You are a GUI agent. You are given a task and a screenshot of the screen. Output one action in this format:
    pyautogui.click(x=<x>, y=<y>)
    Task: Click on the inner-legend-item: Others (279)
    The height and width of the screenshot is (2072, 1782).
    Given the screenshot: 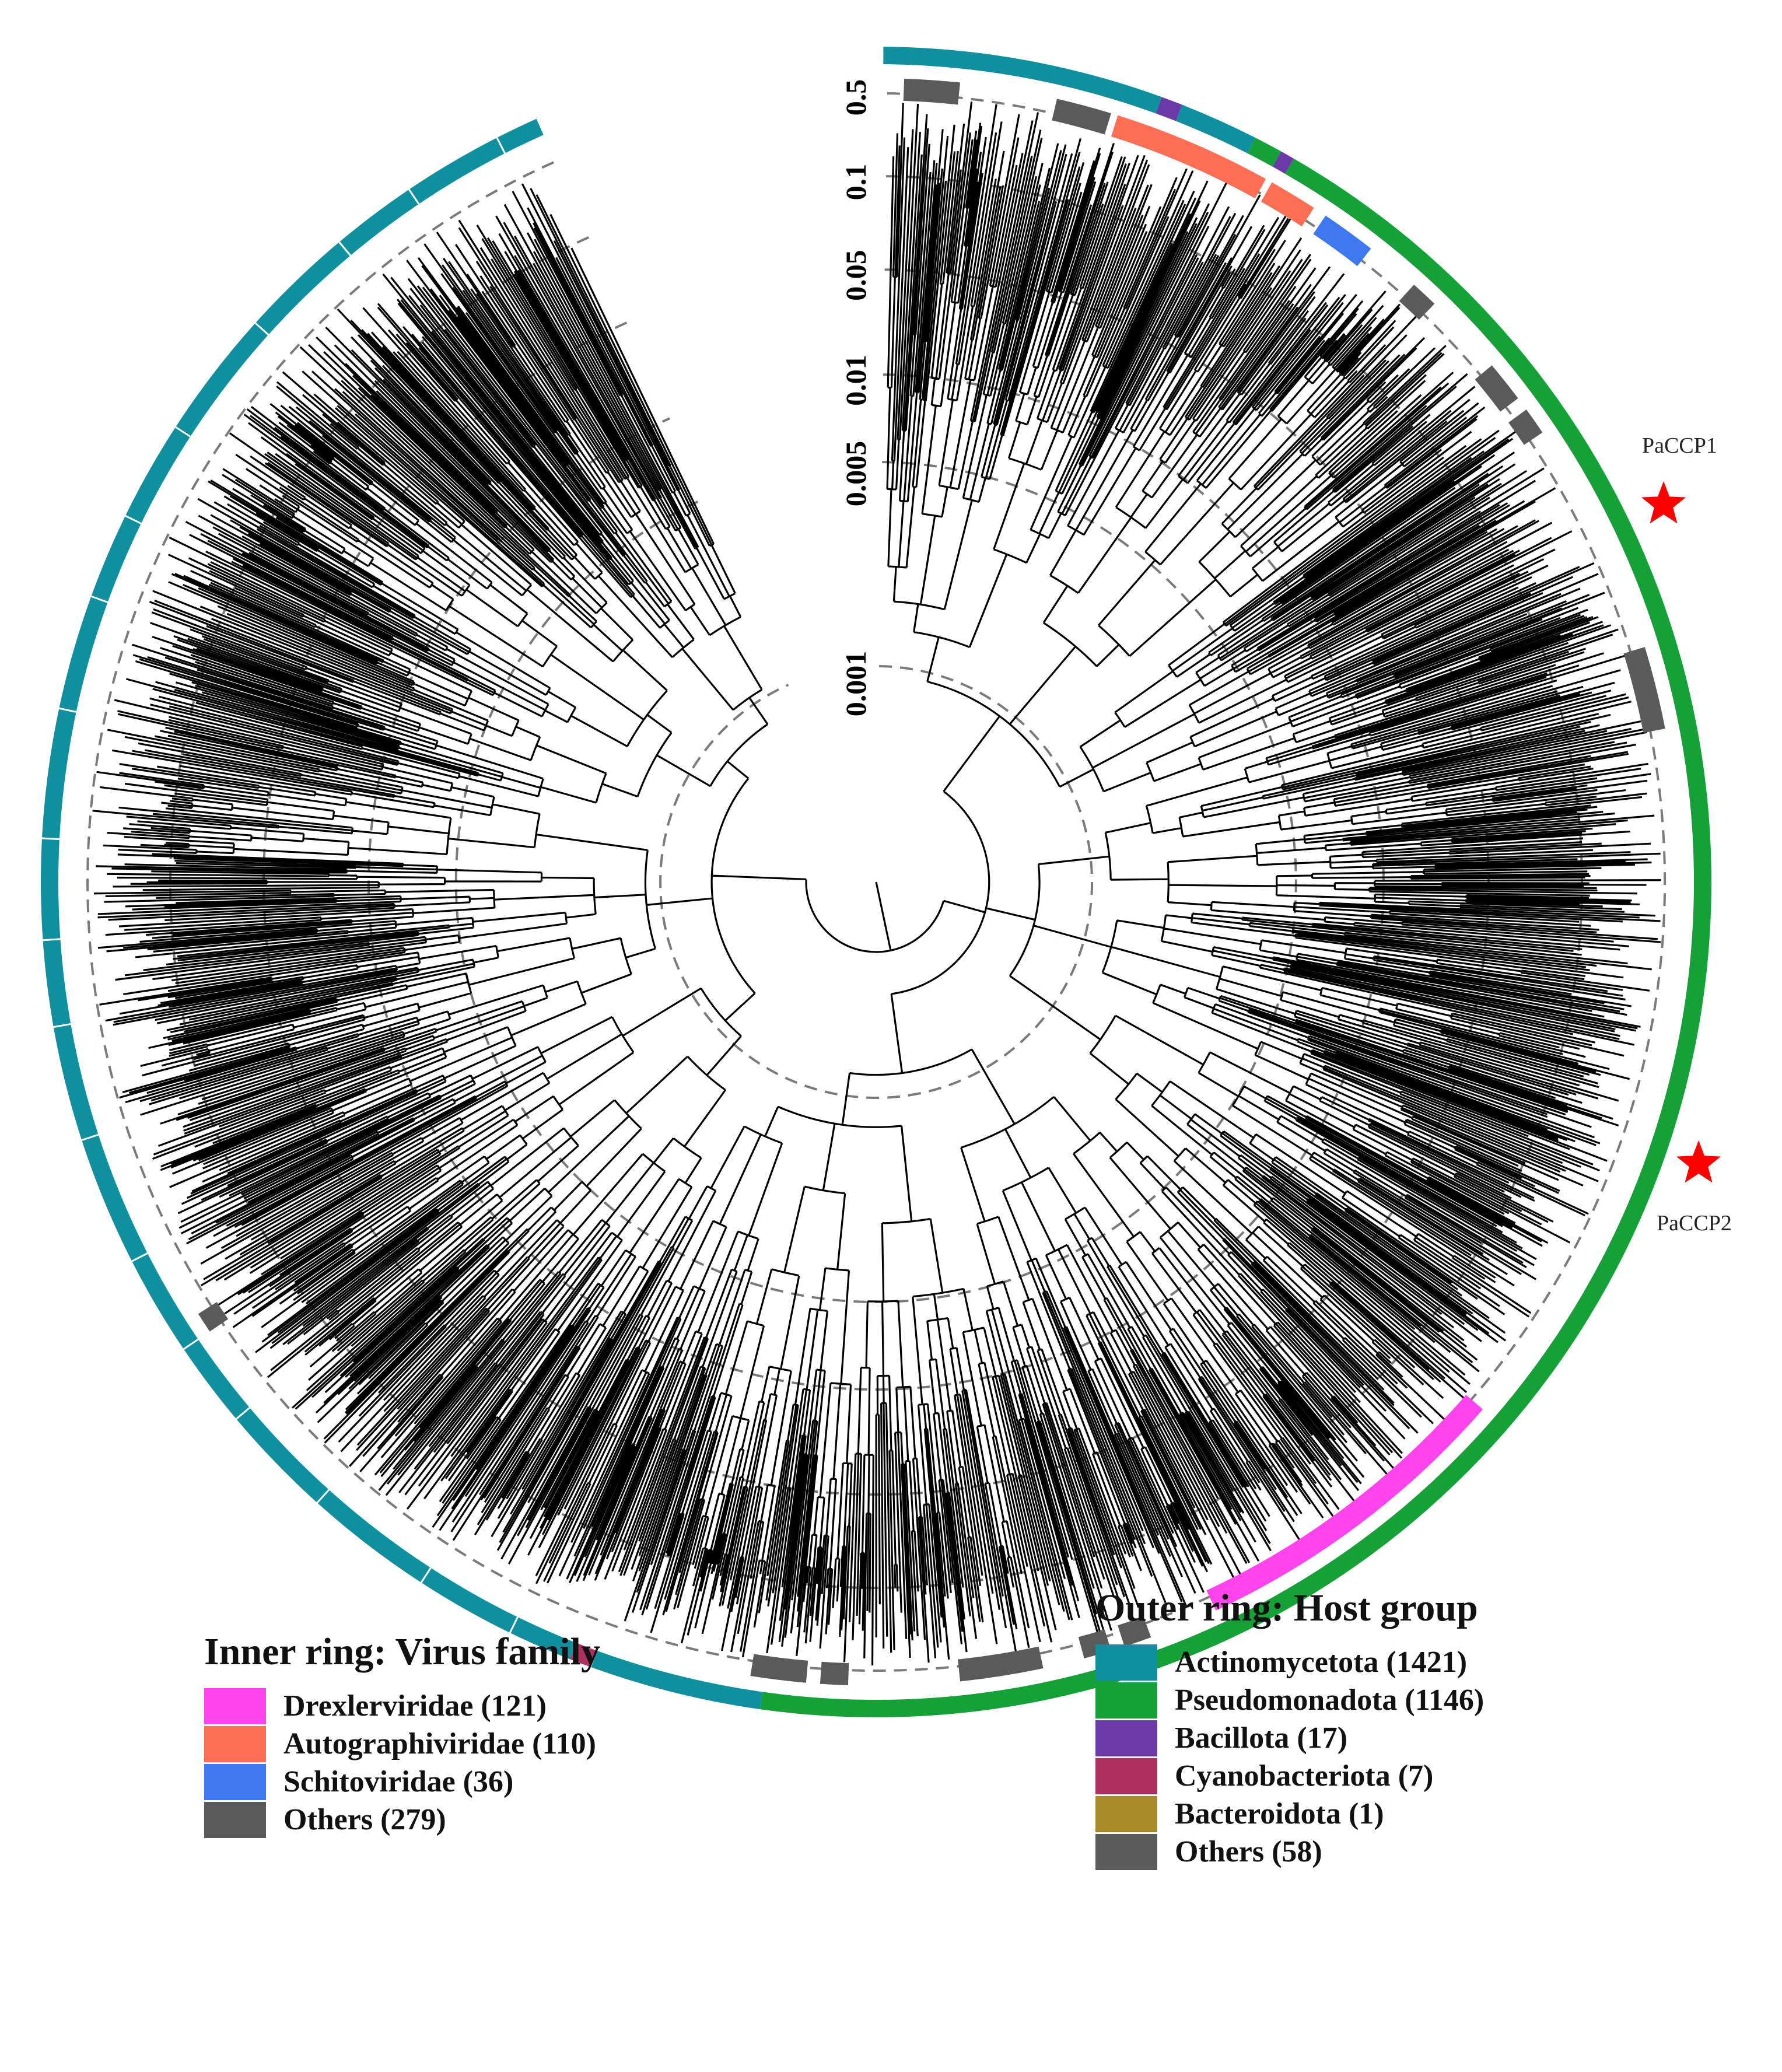 What is the action you would take?
    pyautogui.click(x=402, y=1820)
    